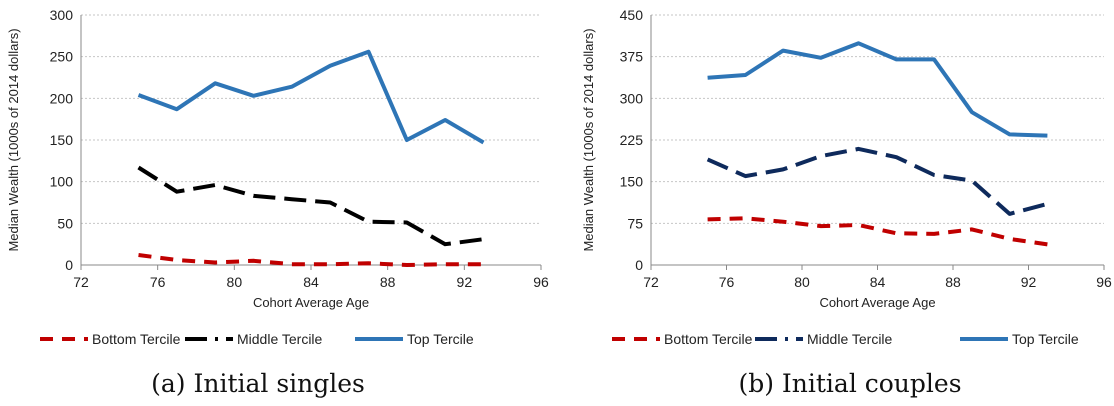 This screenshot has width=1114, height=406. Describe the element at coordinates (632, 140) in the screenshot. I see `y-tick-label: 225` at that location.